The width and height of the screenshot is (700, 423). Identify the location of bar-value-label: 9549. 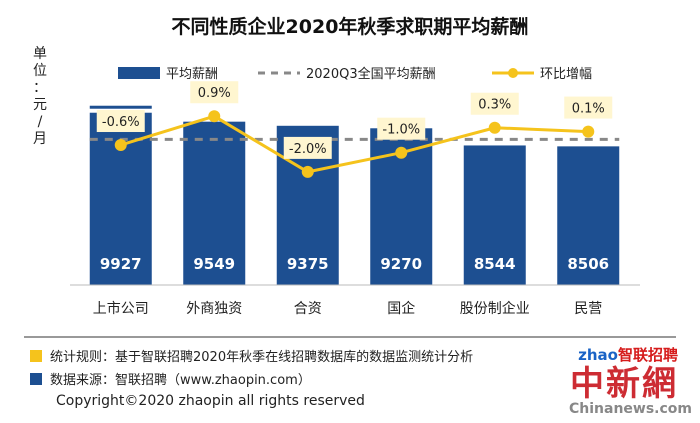
(214, 264).